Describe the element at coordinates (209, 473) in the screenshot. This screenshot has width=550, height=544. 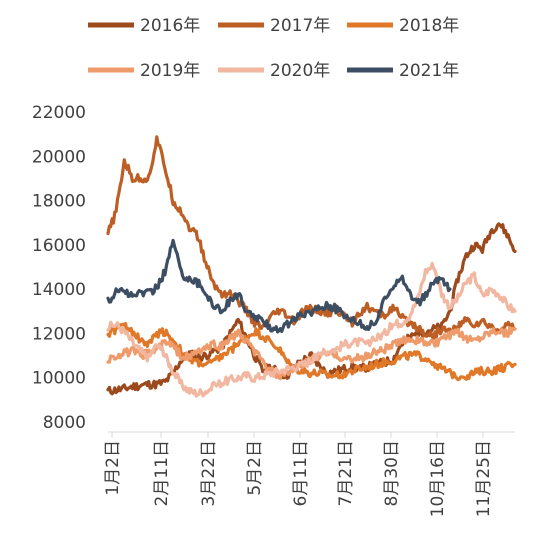
I see `x-tick-label: 3月22日` at that location.